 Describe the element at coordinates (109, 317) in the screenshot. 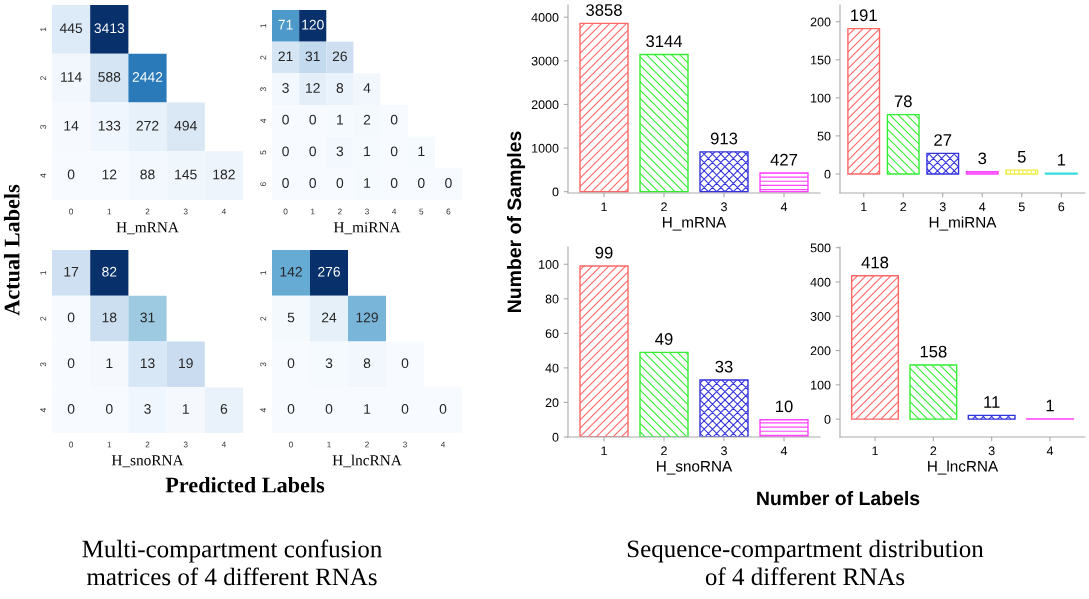

I see `data-label: 18` at that location.